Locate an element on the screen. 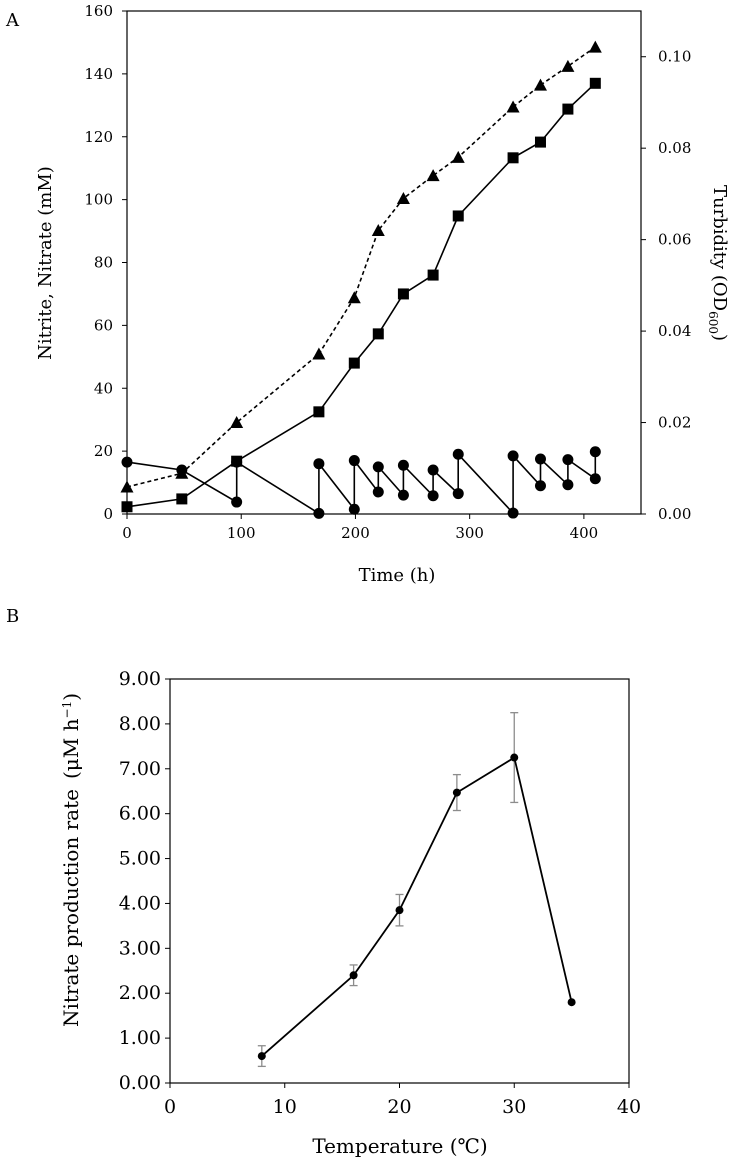 The image size is (736, 1159). y-tick-label: 8.00 is located at coordinates (140, 724).